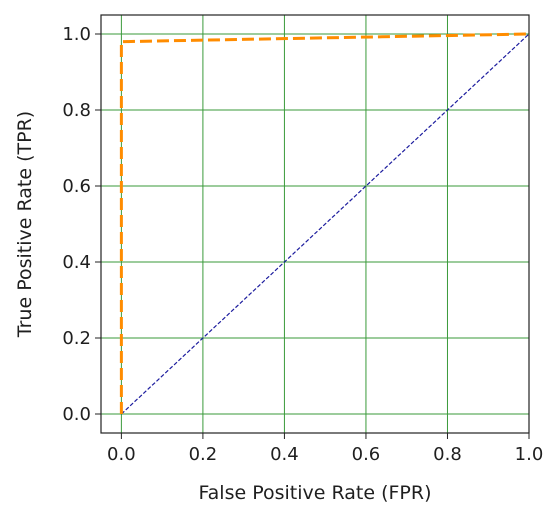 The width and height of the screenshot is (550, 510). What do you see at coordinates (121, 454) in the screenshot?
I see `x-tick-label: 0.0` at bounding box center [121, 454].